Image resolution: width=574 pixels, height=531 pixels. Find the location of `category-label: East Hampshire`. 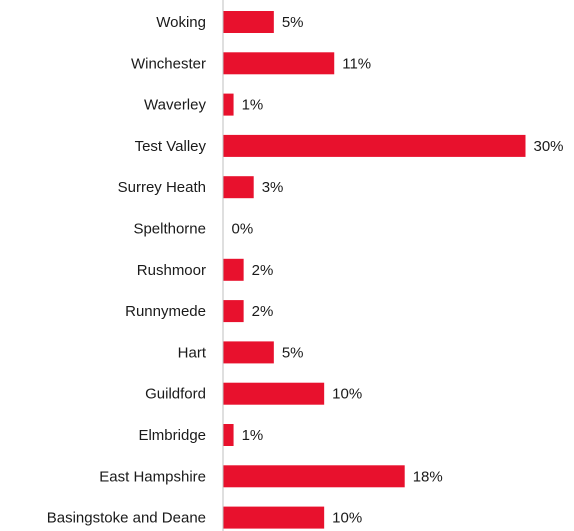

category-label: East Hampshire is located at coordinates (152, 476).